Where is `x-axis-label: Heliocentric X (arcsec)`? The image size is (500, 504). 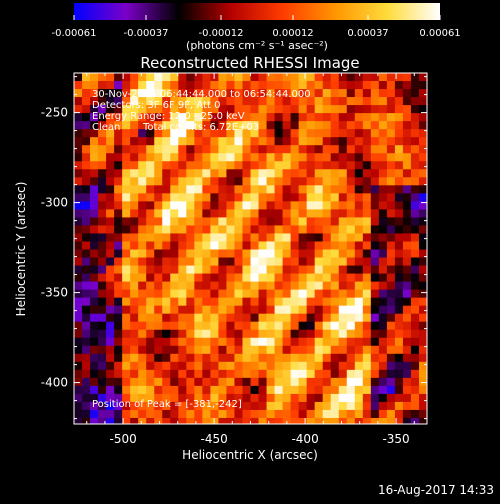 x-axis-label: Heliocentric X (arcsec) is located at coordinates (250, 455).